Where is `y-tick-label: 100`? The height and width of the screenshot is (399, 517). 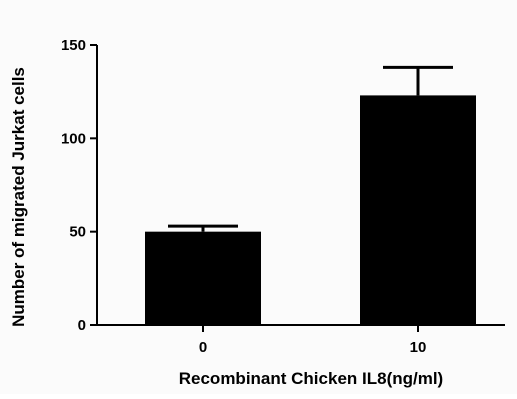 y-tick-label: 100 is located at coordinates (73, 138).